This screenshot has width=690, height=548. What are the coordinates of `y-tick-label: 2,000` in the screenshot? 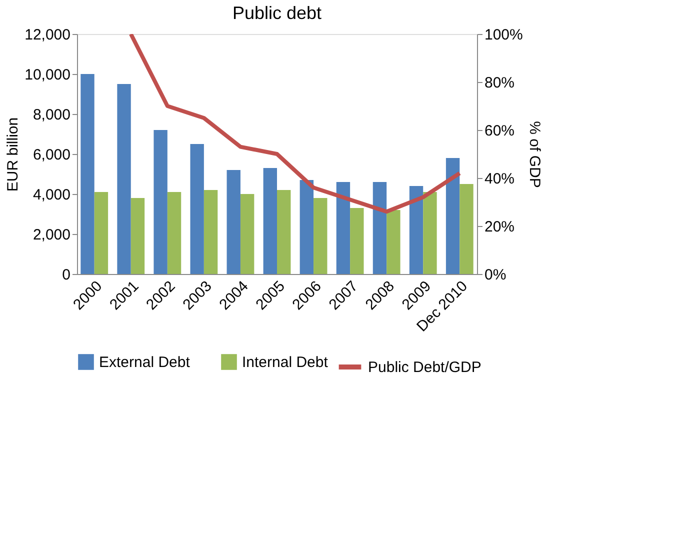 It's located at (51, 235).